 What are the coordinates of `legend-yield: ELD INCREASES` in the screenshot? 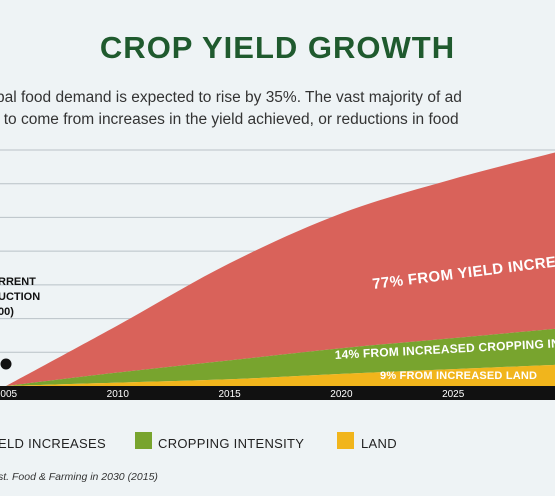 It's located at (53, 443).